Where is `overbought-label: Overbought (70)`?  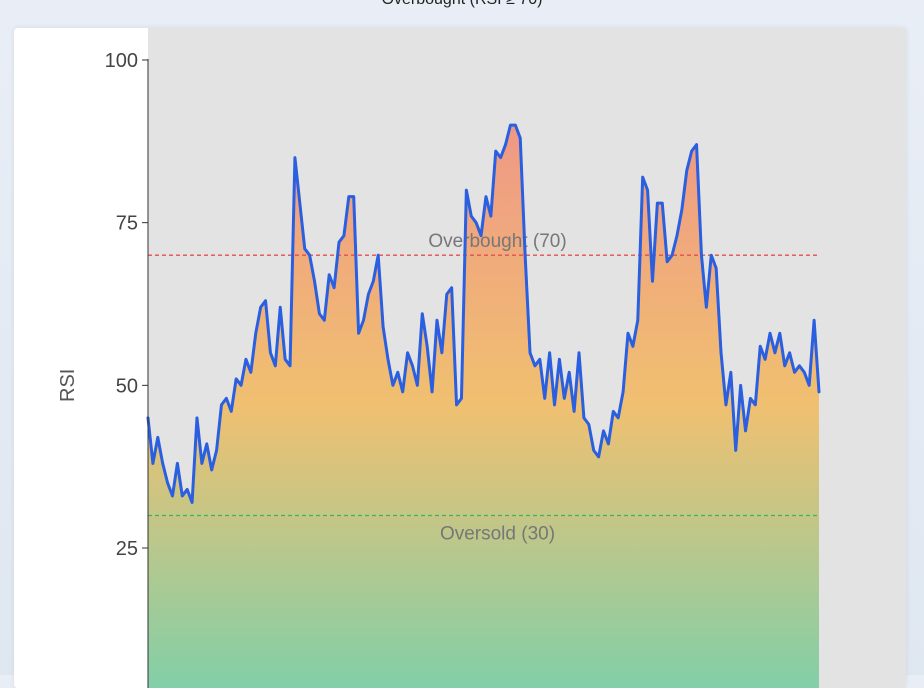 overbought-label: Overbought (70) is located at coordinates (497, 241).